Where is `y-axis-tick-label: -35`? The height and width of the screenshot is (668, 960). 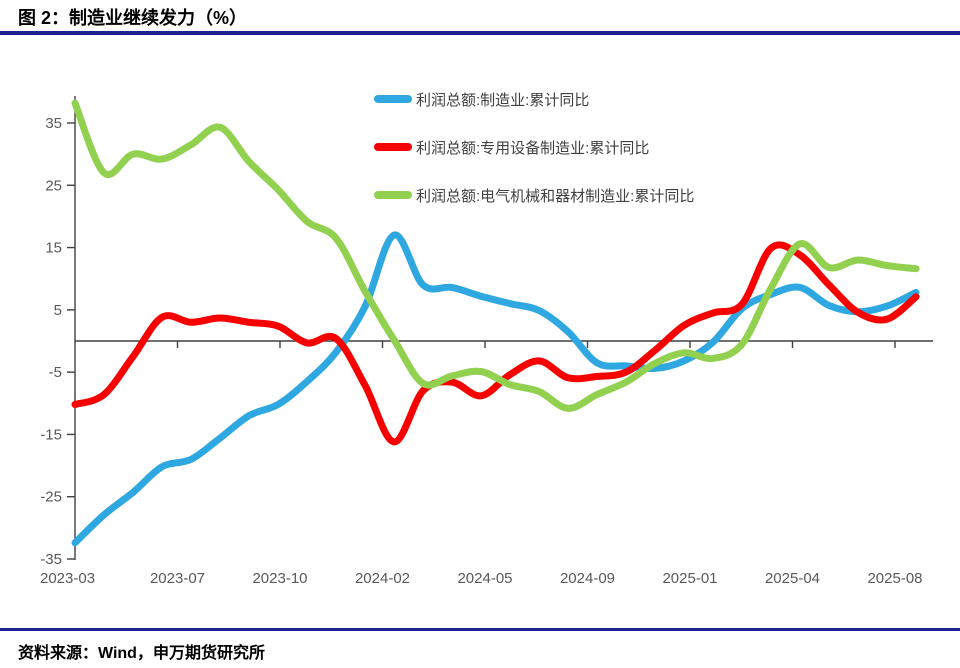 y-axis-tick-label: -35 is located at coordinates (51, 559).